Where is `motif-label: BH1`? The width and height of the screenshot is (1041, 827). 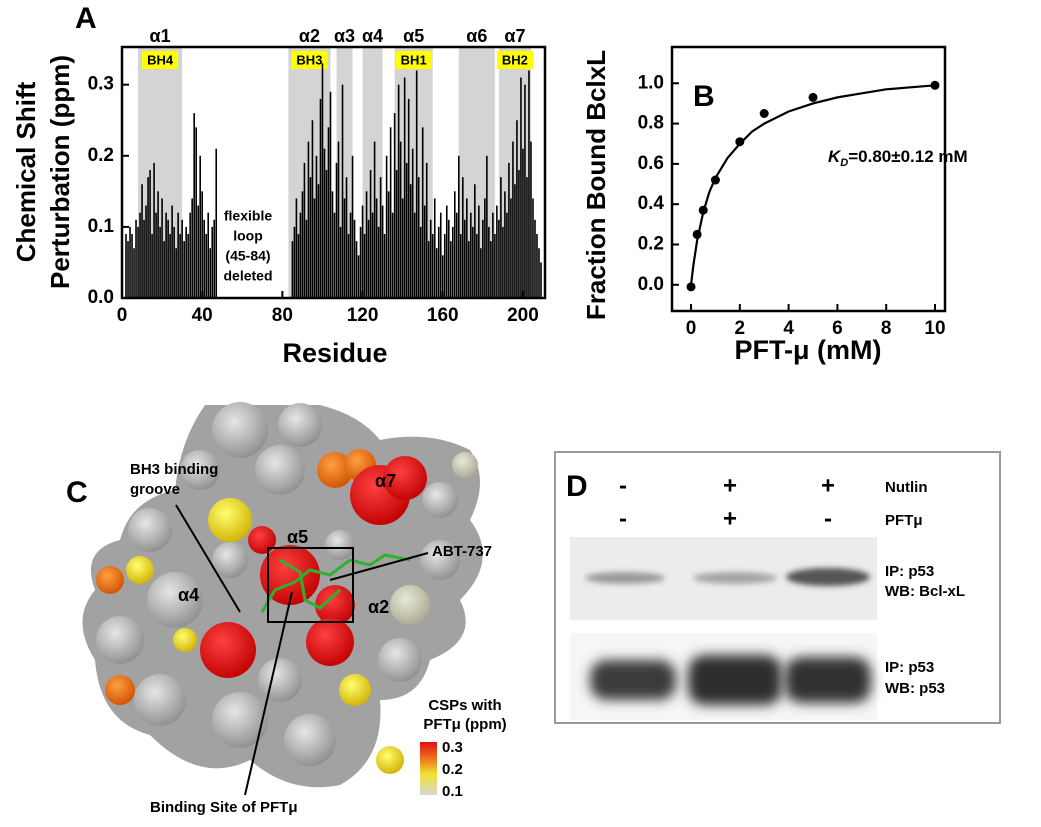 motif-label: BH1 is located at coordinates (414, 59).